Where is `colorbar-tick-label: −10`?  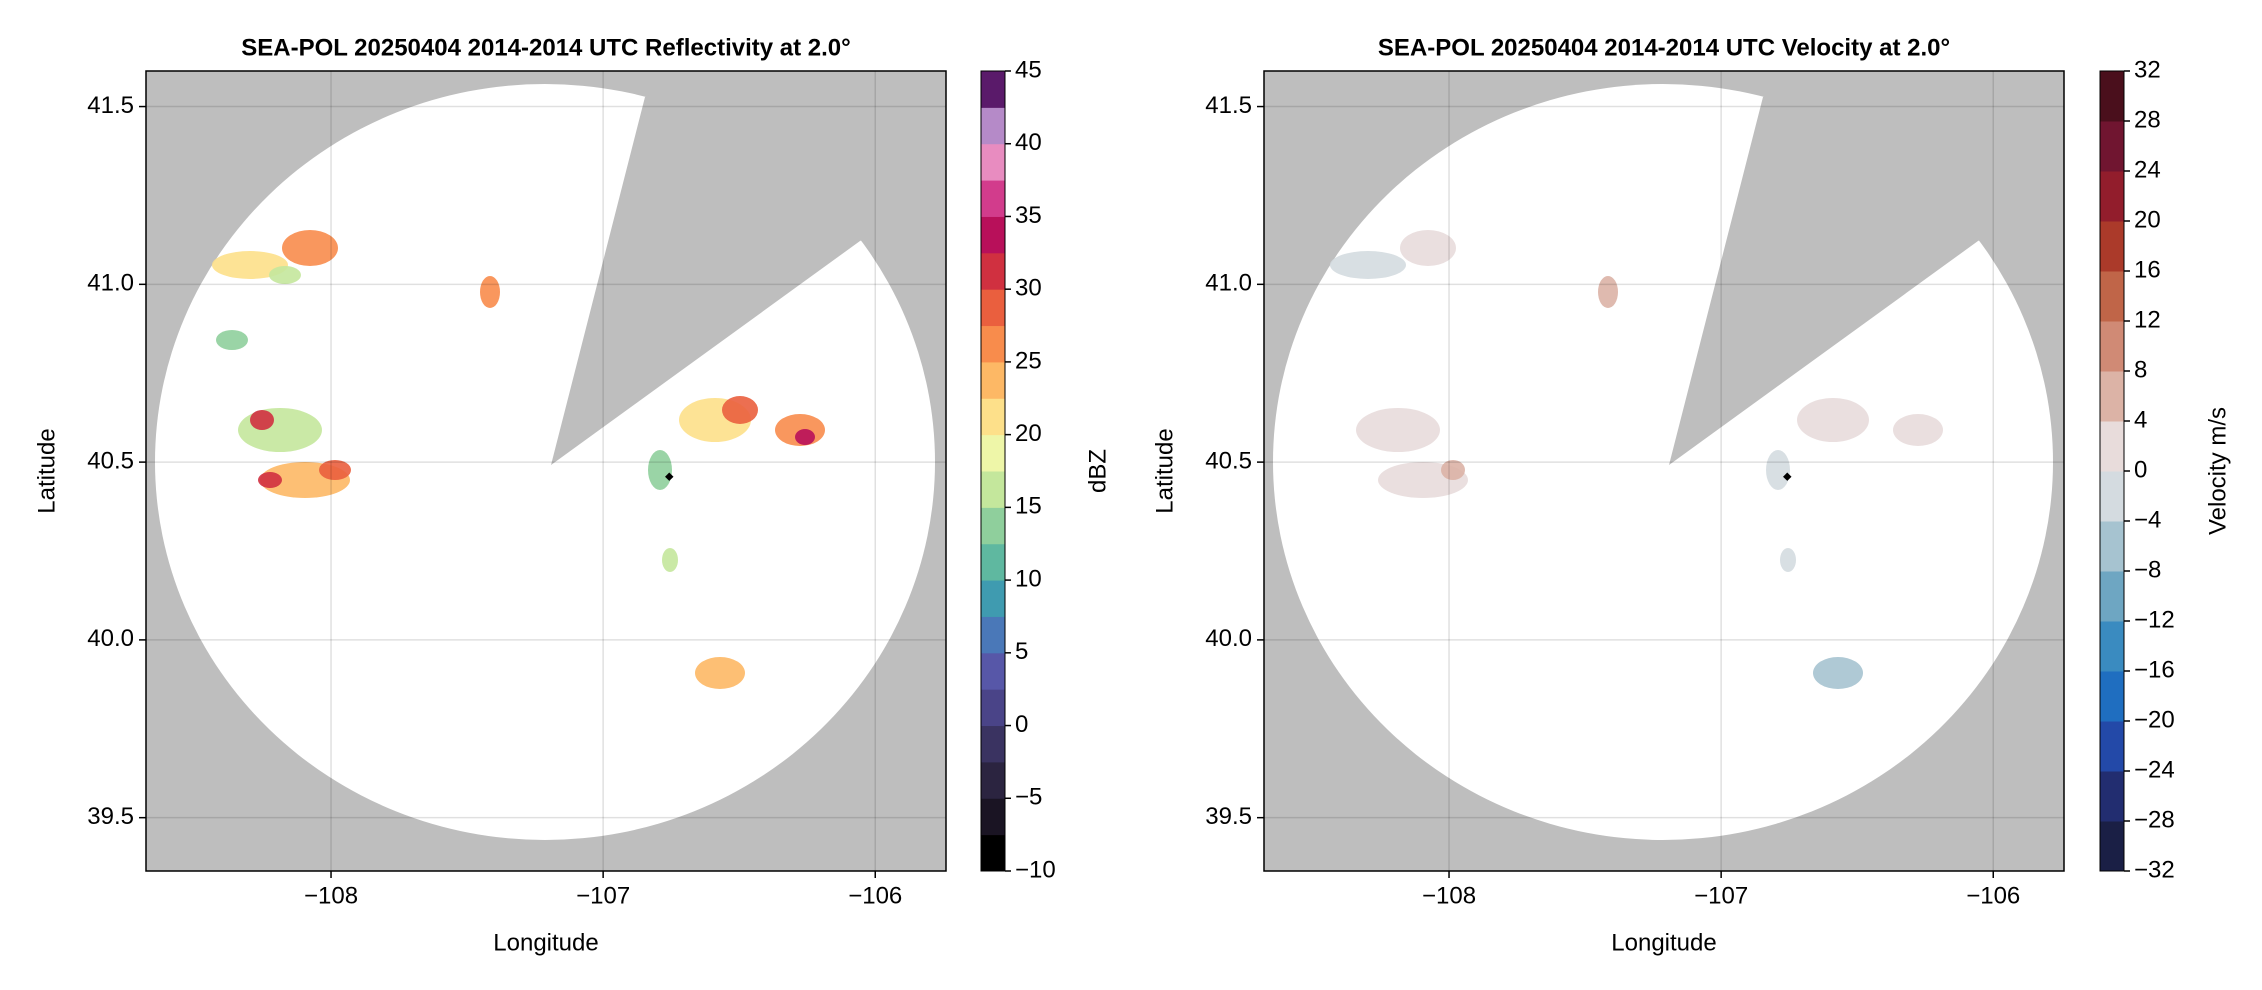 colorbar-tick-label: −10 is located at coordinates (1035, 869).